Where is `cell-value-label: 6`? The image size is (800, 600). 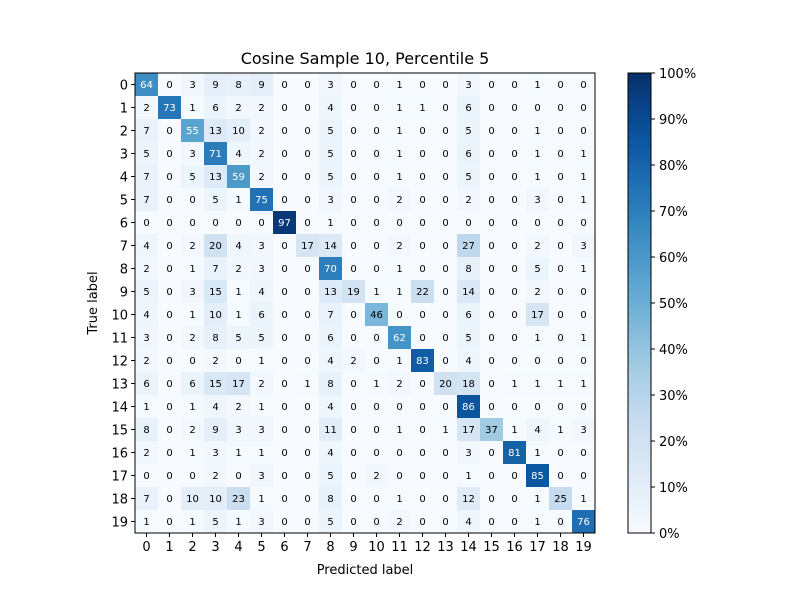
cell-value-label: 6 is located at coordinates (192, 384).